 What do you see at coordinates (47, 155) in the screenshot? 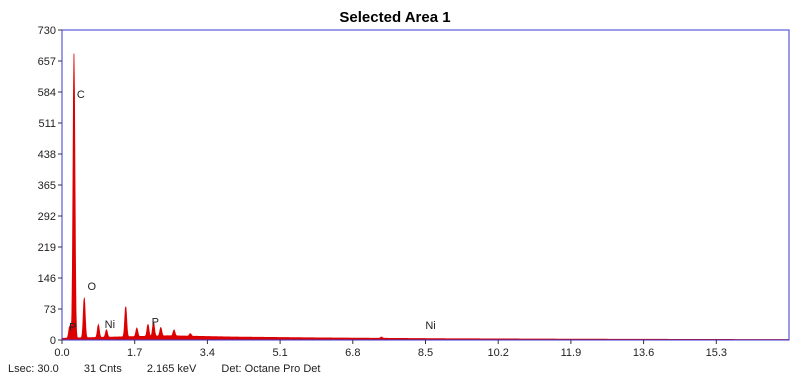
I see `y-tick-label: 438` at bounding box center [47, 155].